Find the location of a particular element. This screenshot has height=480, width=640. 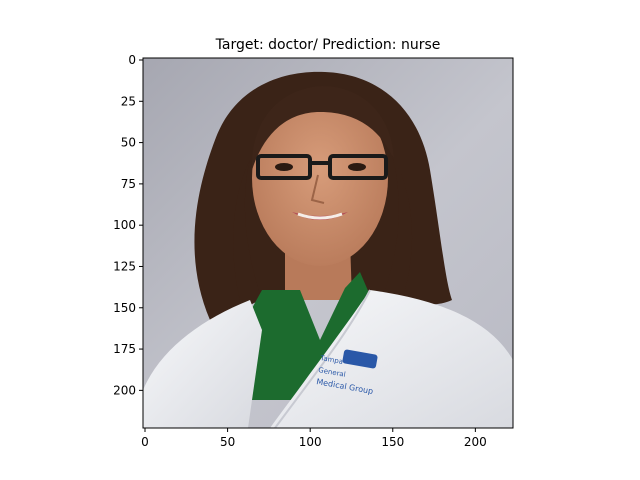

face is located at coordinates (320, 178).